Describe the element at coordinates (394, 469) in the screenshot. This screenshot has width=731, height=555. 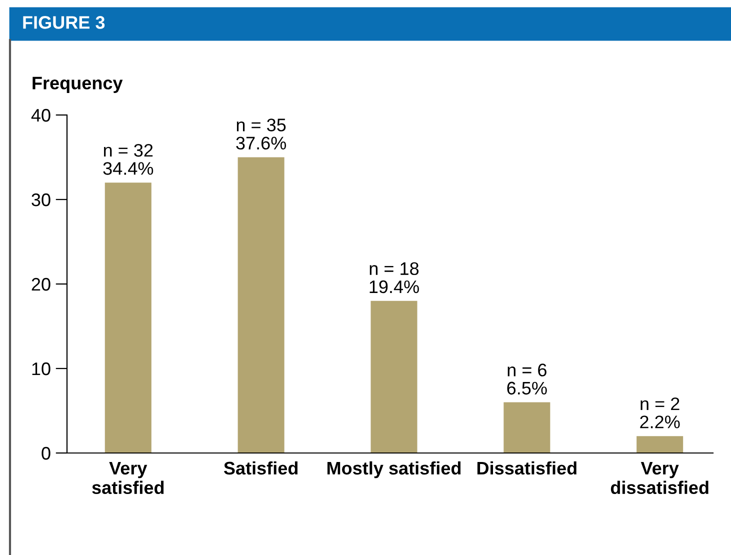
I see `x-tick-label: Mostly satisfied` at that location.